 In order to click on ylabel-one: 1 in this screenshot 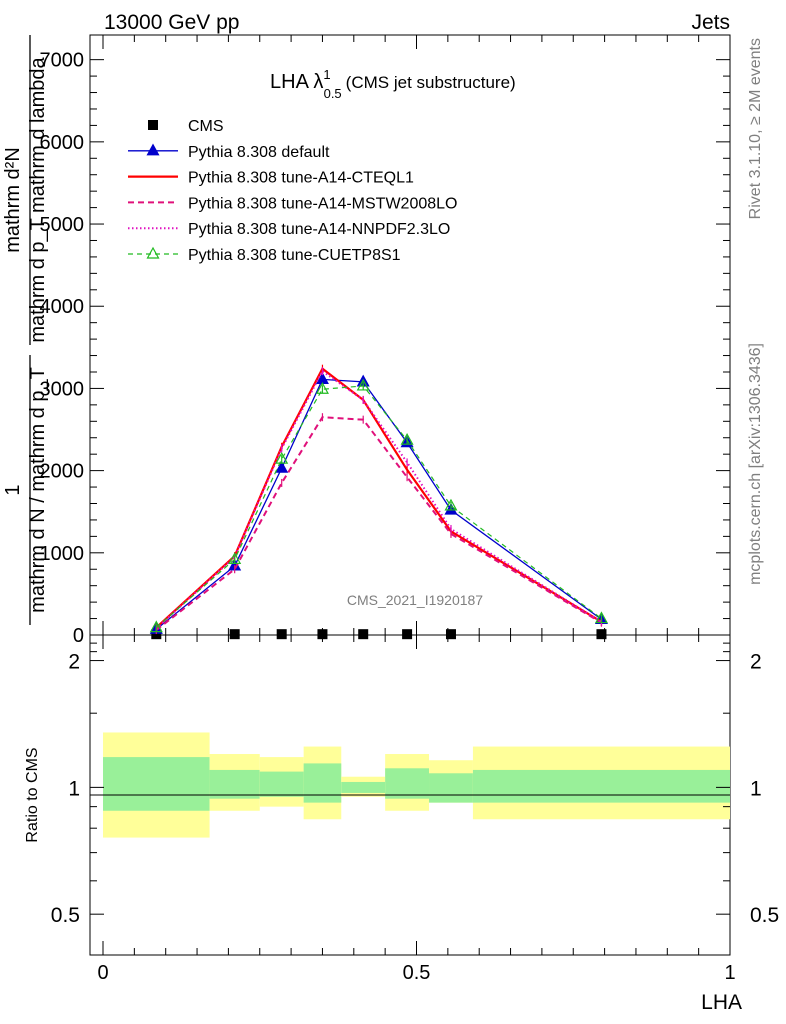, I will do `click(13, 489)`.